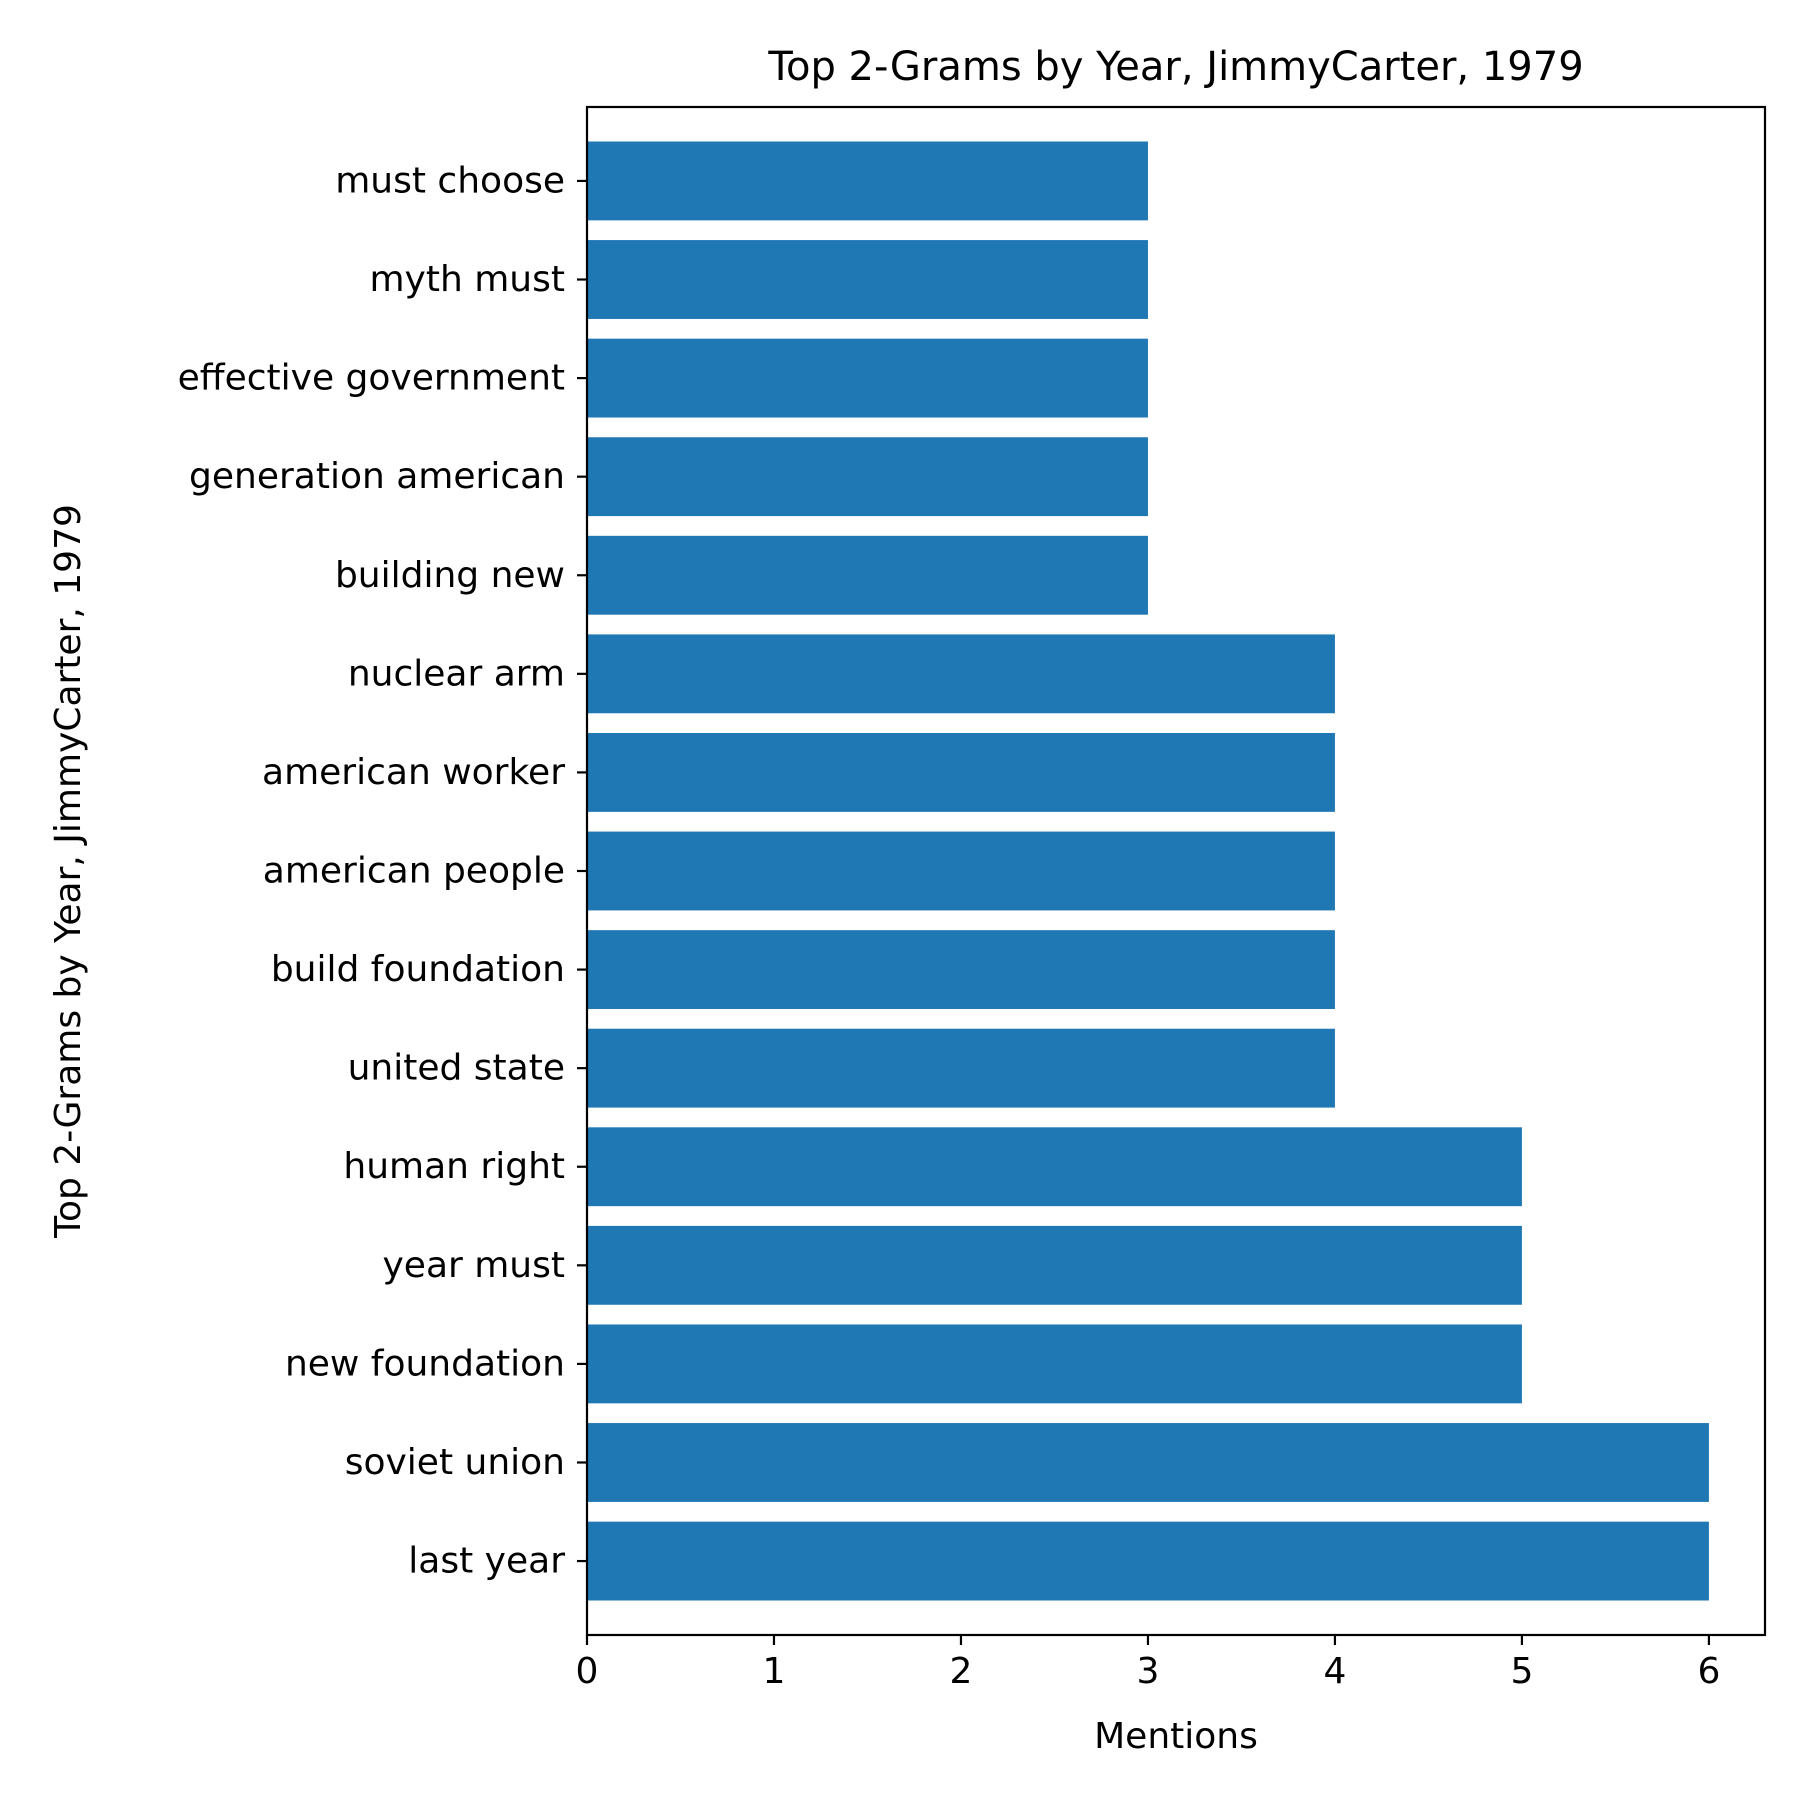  What do you see at coordinates (1334, 1671) in the screenshot?
I see `x-tick-label: 4` at bounding box center [1334, 1671].